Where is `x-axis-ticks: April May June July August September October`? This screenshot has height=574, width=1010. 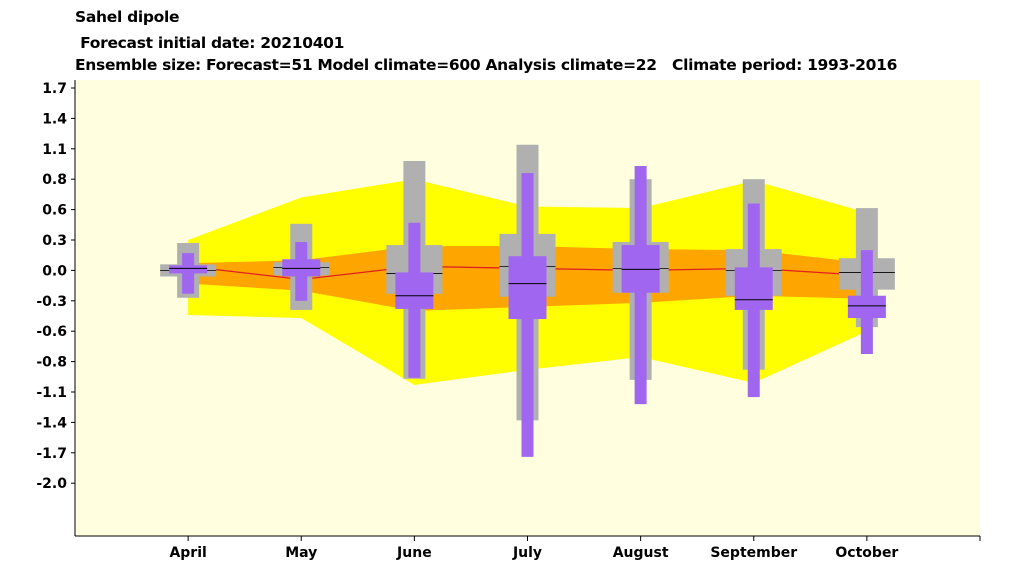
x-axis-ticks: April May June July August September October is located at coordinates (575, 548).